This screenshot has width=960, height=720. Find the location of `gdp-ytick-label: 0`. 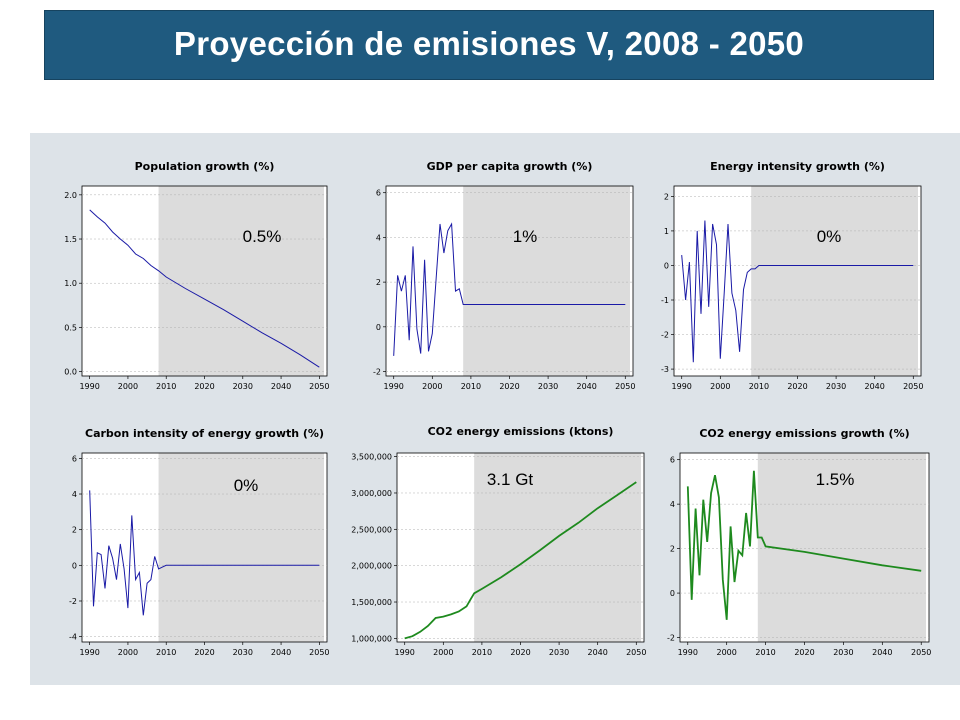

gdp-ytick-label: 0 is located at coordinates (378, 327).